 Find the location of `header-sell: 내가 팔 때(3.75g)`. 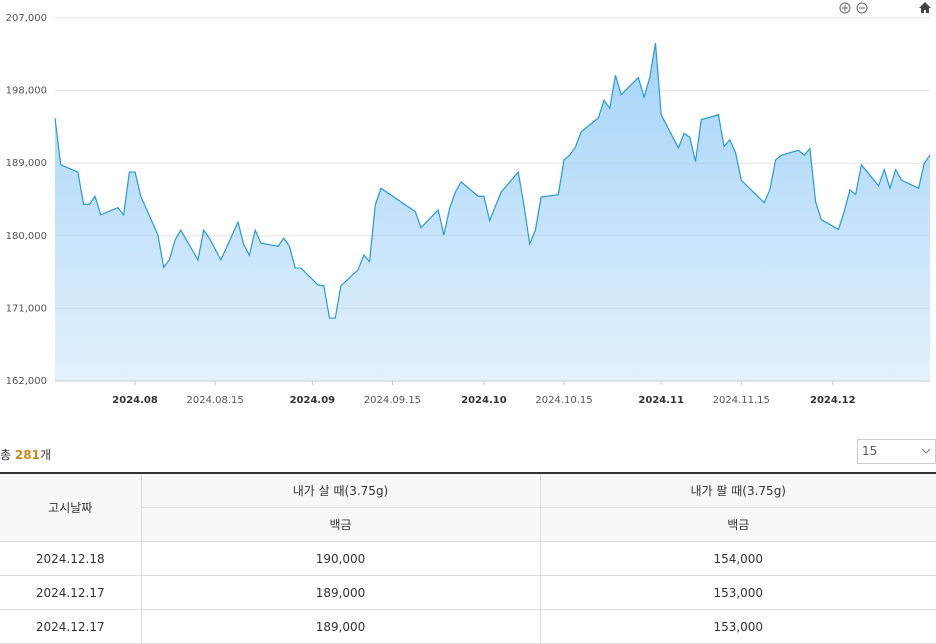

header-sell: 내가 팔 때(3.75g) is located at coordinates (737, 490).